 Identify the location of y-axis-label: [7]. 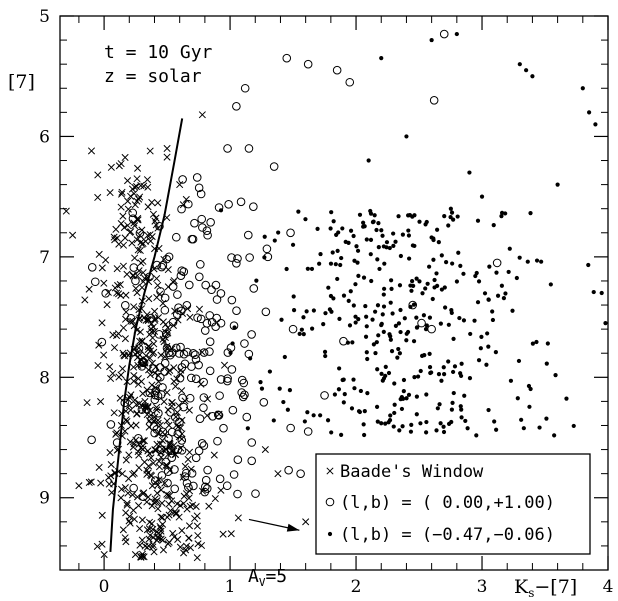
(21, 82).